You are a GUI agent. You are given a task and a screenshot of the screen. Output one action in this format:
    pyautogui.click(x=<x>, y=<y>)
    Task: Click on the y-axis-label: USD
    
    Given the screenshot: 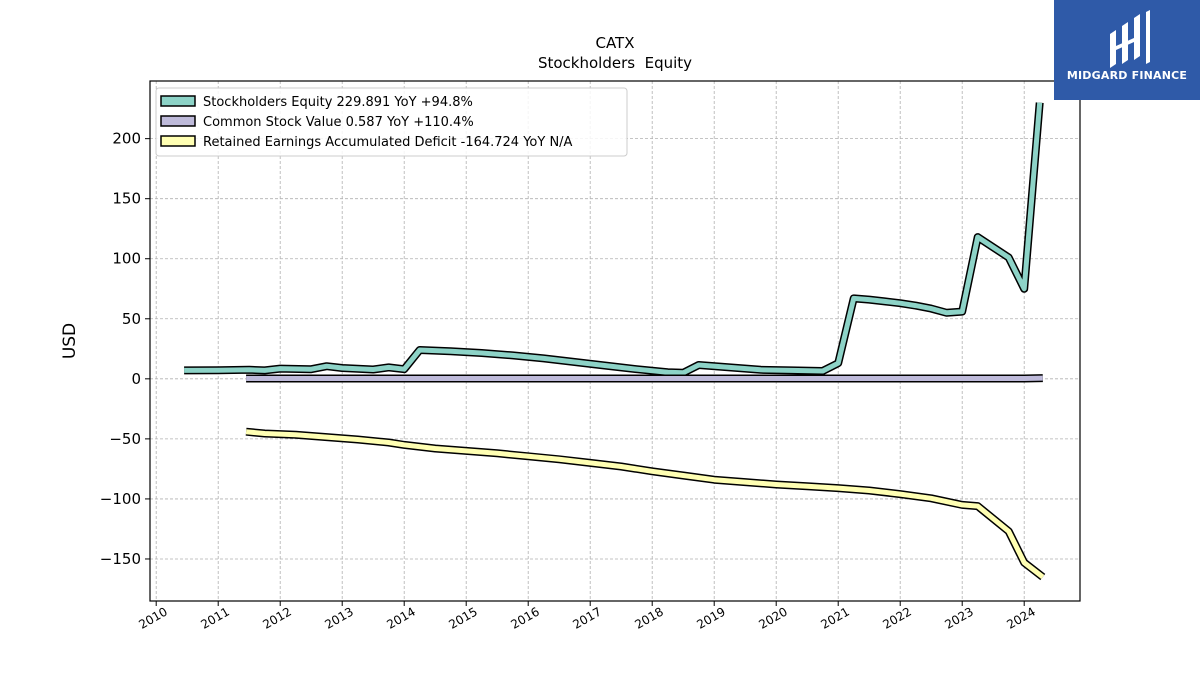 What is the action you would take?
    pyautogui.click(x=70, y=341)
    